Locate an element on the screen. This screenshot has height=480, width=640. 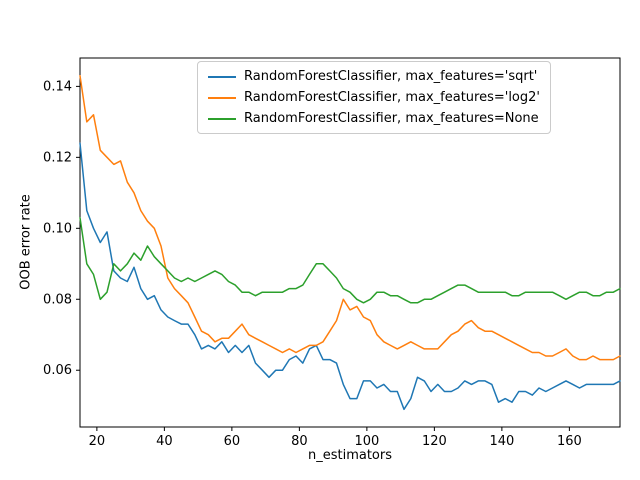
x-tick-label: 40 is located at coordinates (164, 441).